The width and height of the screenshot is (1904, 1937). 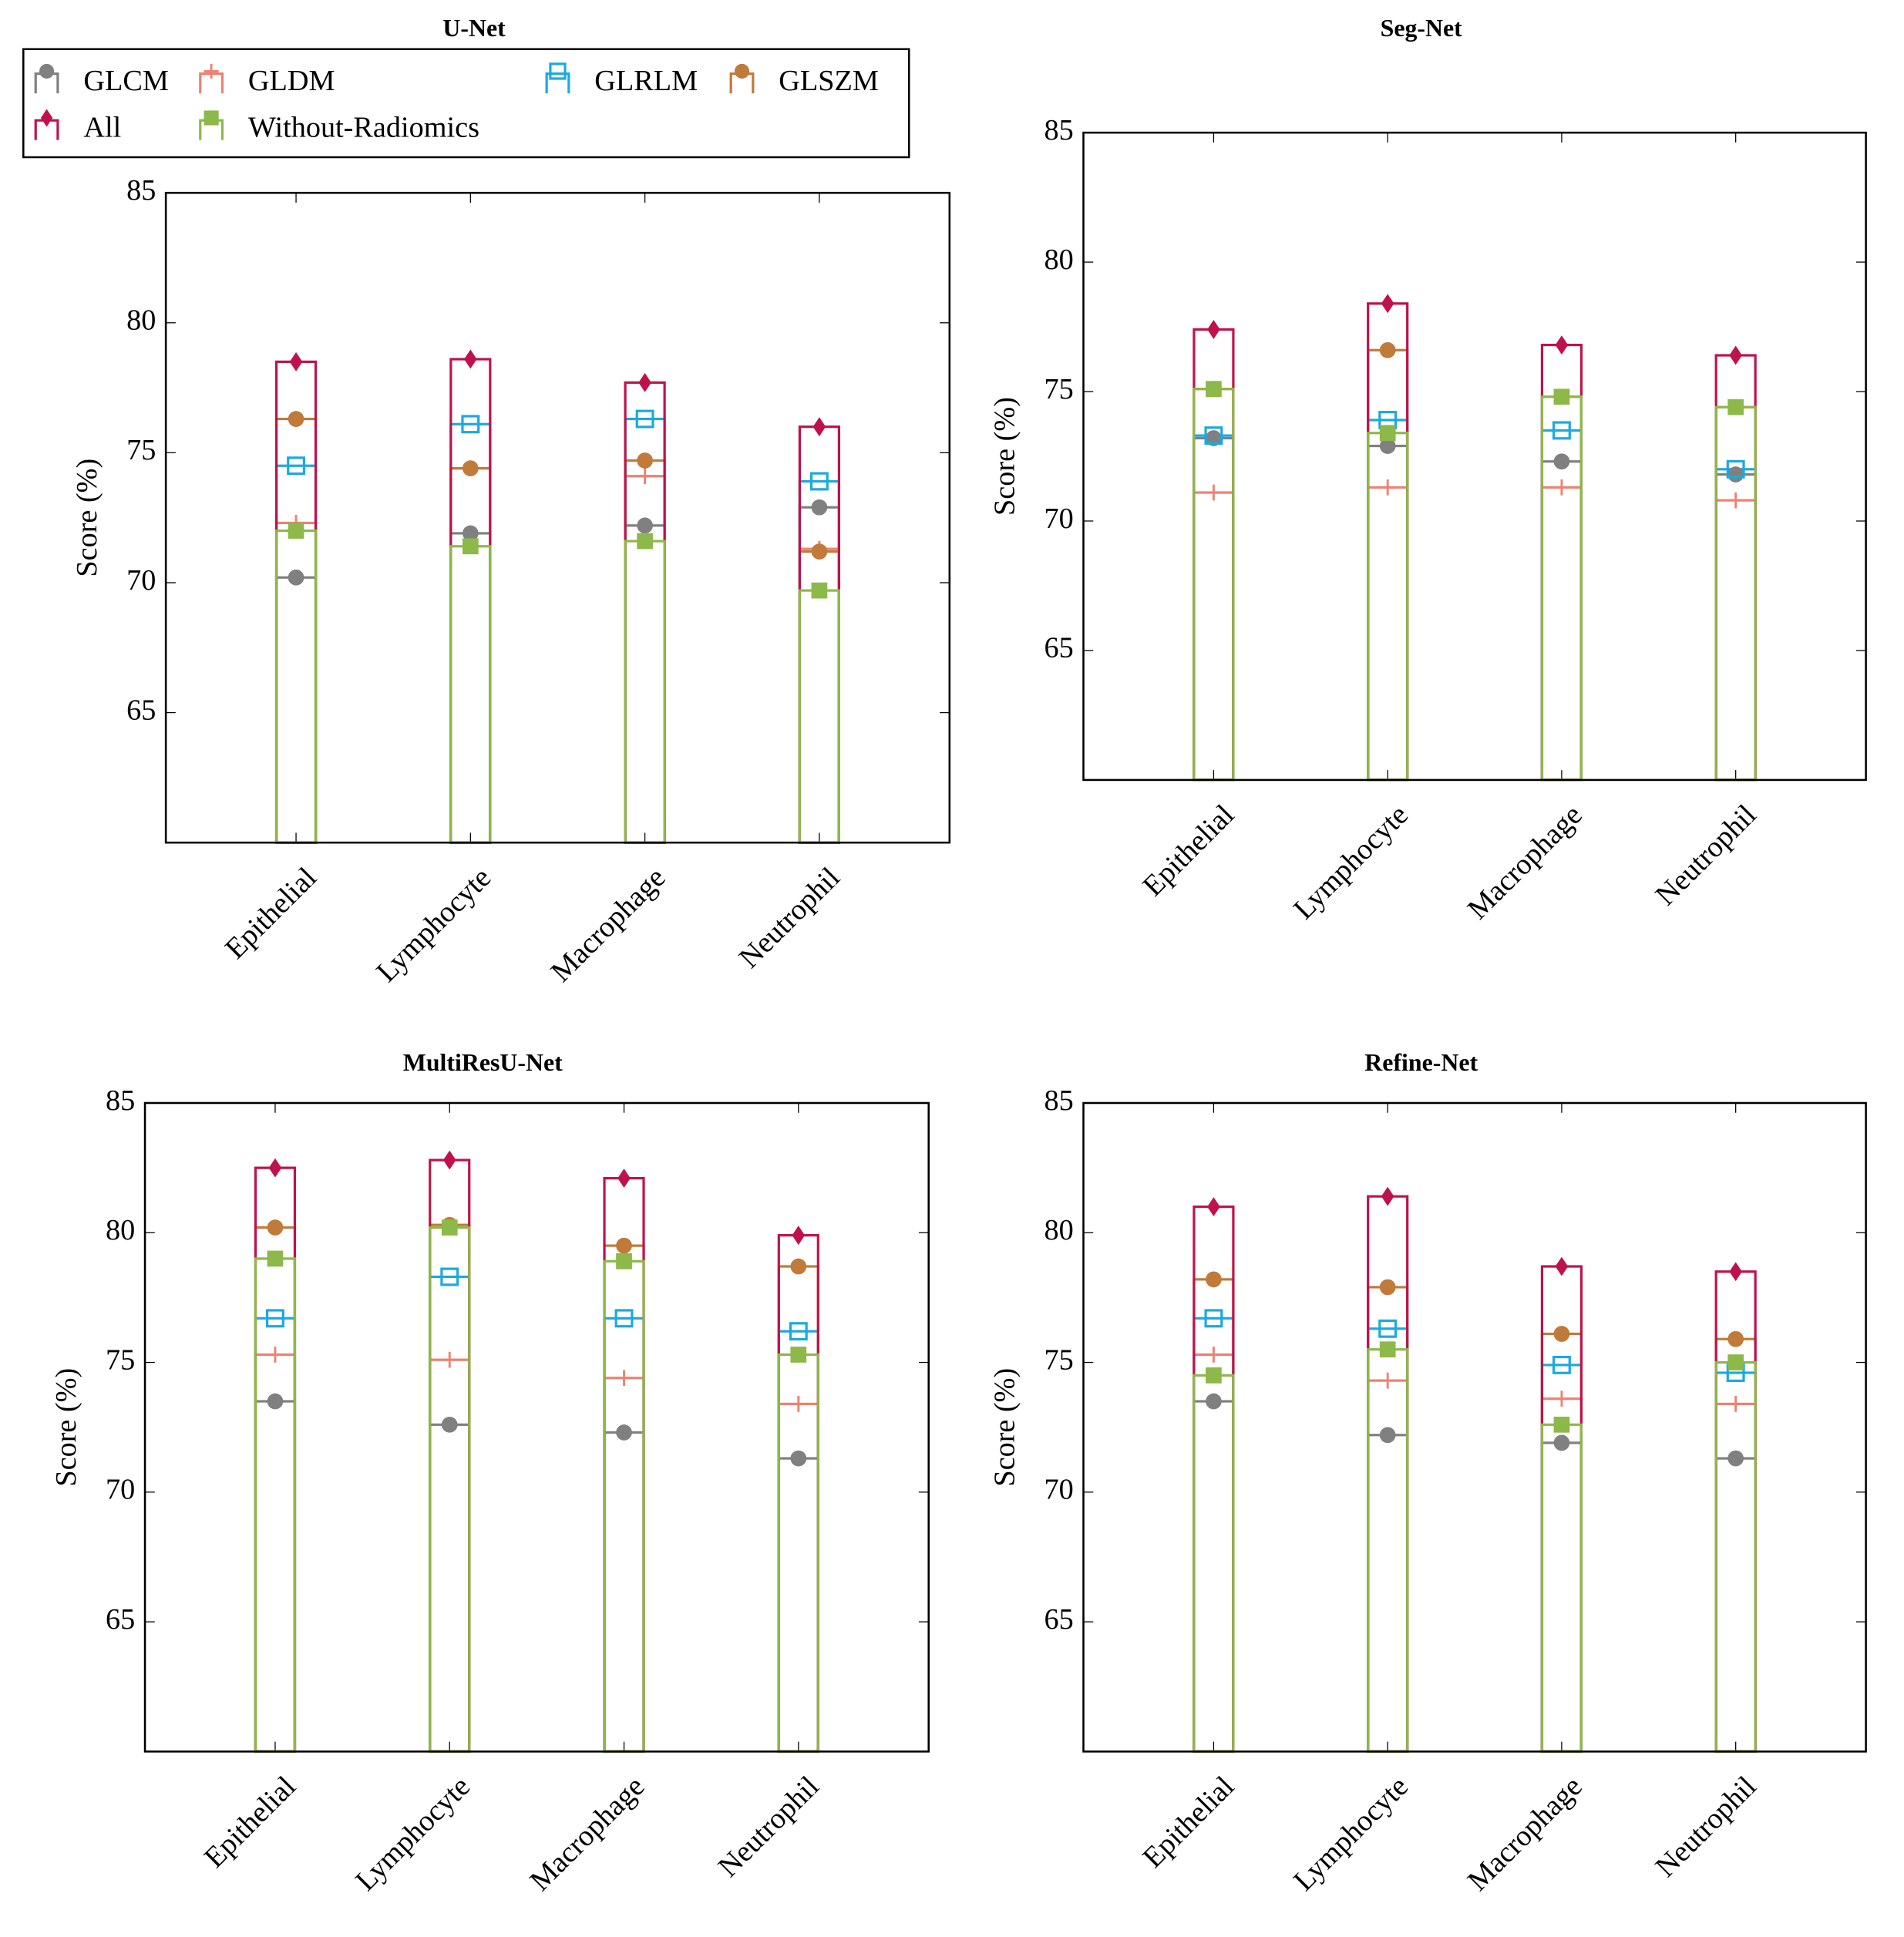 What do you see at coordinates (558, 83) in the screenshot?
I see `legend-swatch` at bounding box center [558, 83].